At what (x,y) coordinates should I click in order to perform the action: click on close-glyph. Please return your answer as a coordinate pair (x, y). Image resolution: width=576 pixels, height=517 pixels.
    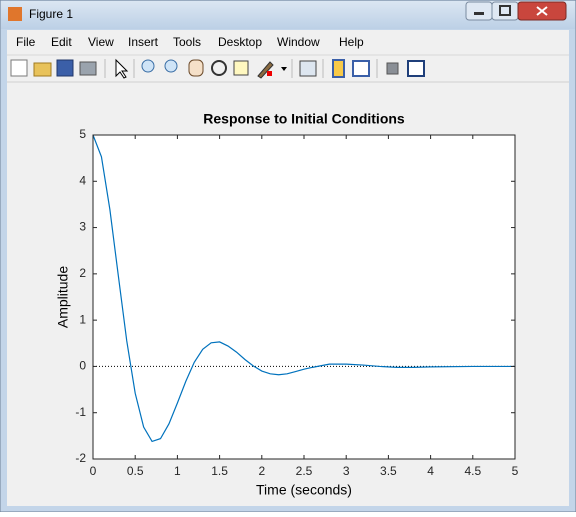
    Looking at the image, I should click on (542, 11).